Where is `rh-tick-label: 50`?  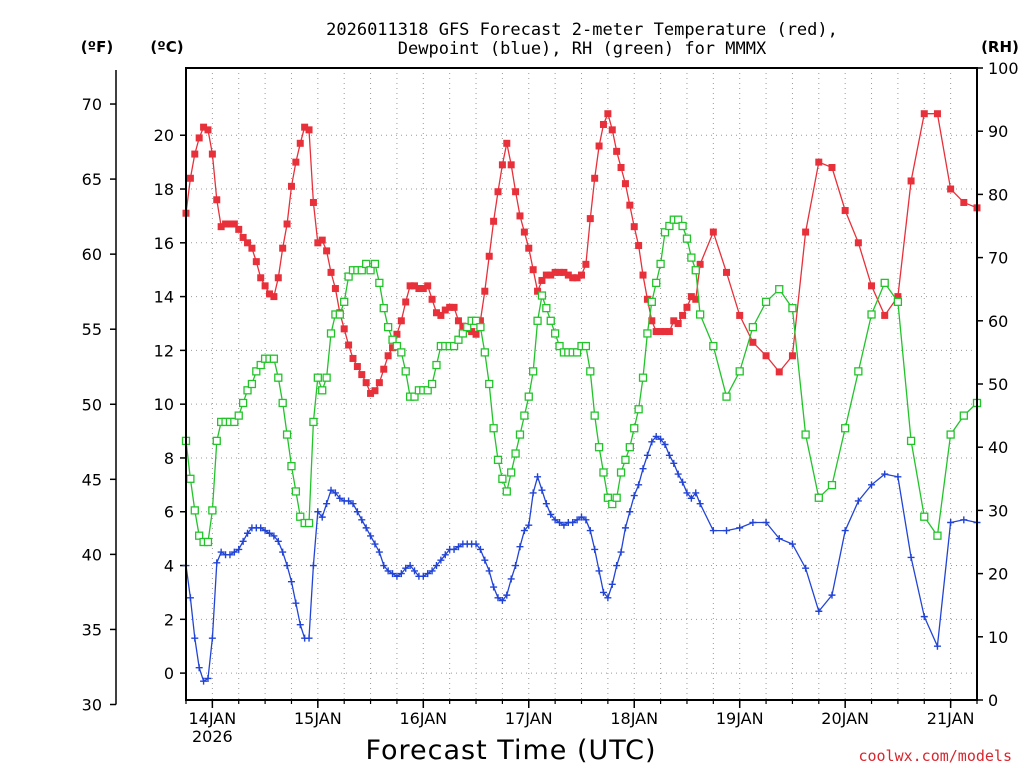
rh-tick-label: 50 is located at coordinates (998, 384).